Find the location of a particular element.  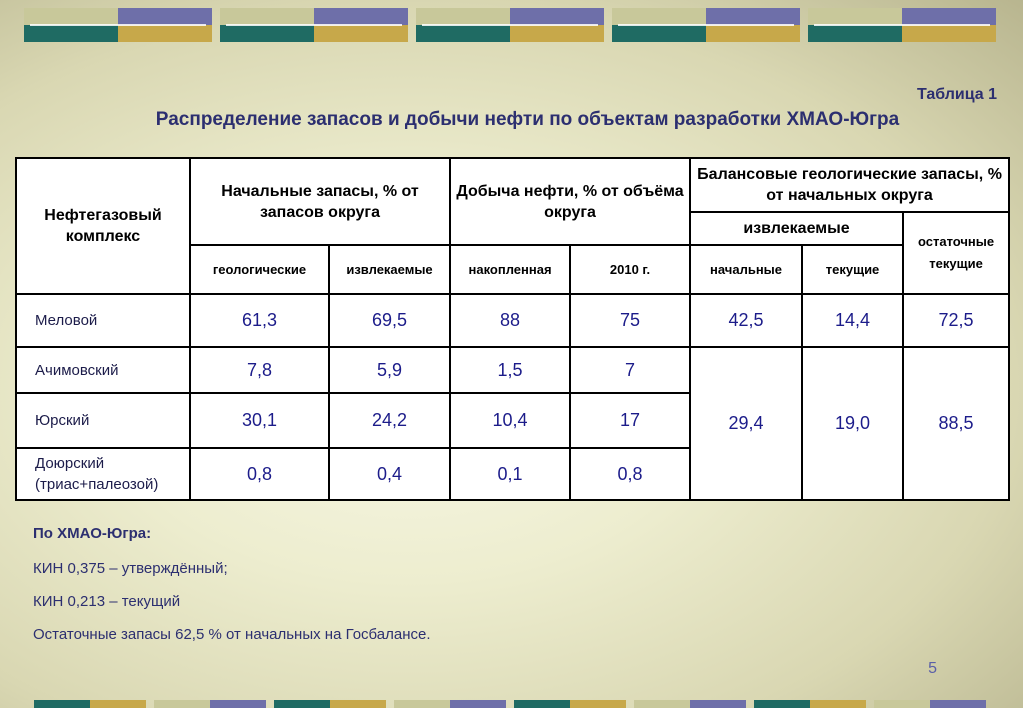

subheader-recoverable: извлекаемые is located at coordinates (389, 269).